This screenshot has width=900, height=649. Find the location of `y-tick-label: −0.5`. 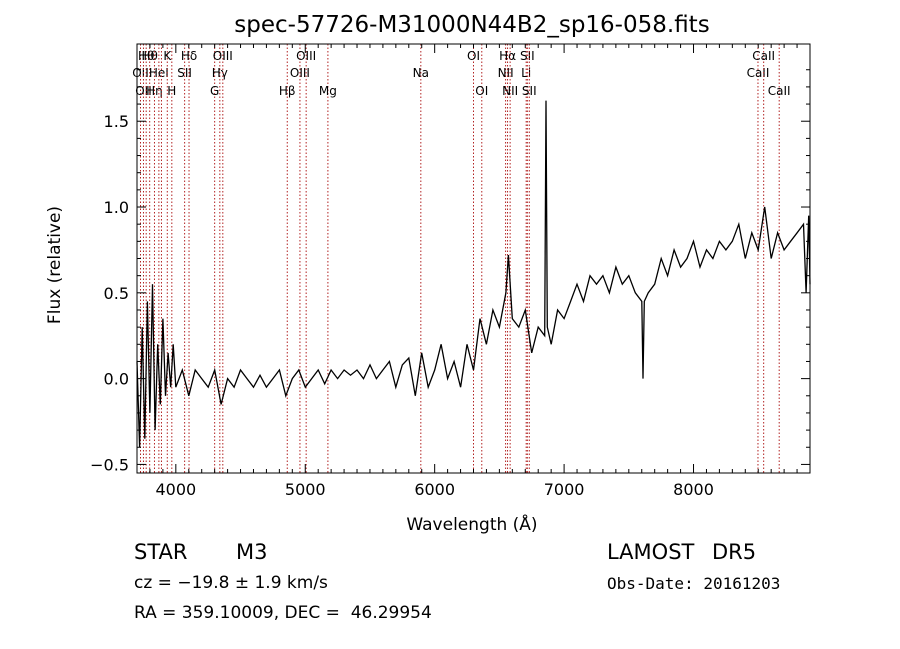

y-tick-label: −0.5 is located at coordinates (109, 464).